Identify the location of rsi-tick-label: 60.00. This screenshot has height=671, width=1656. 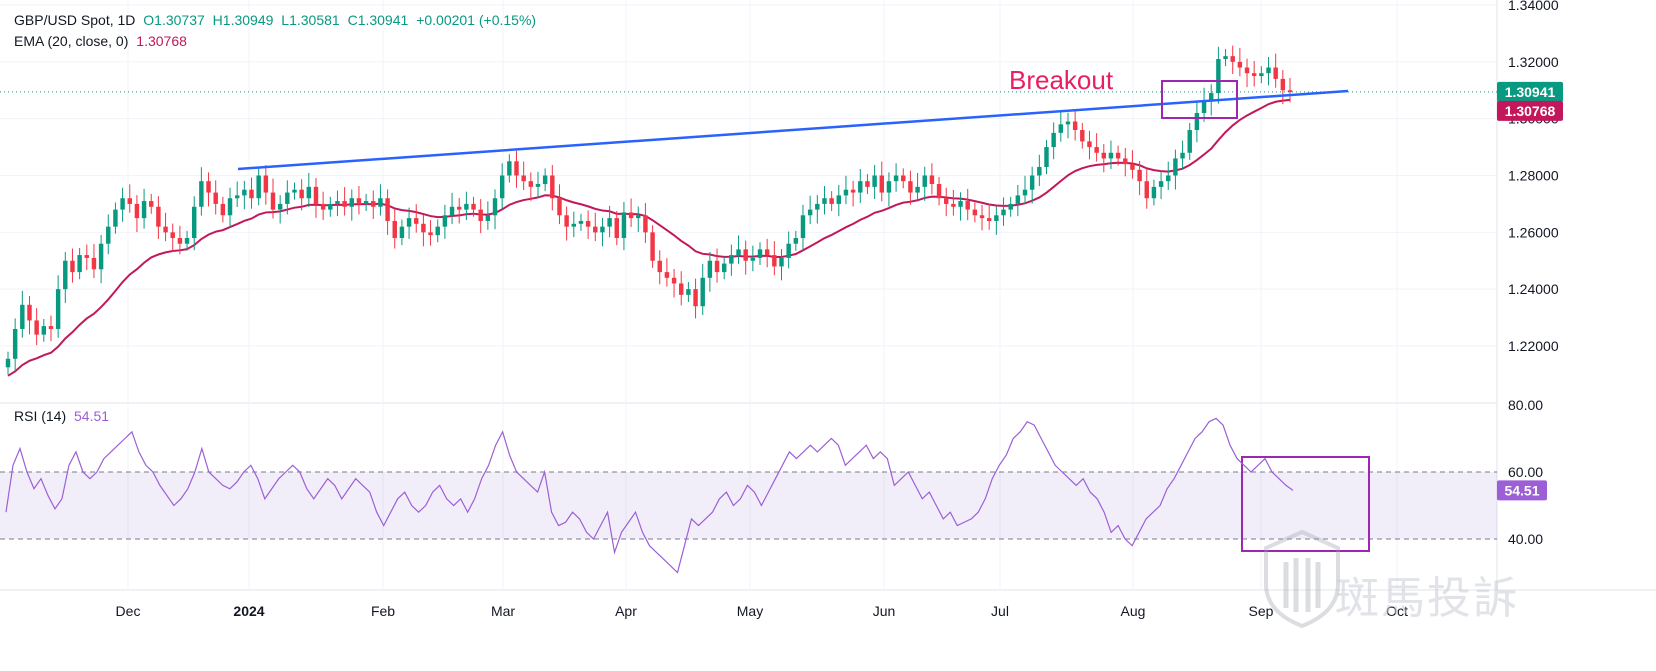
(1525, 472).